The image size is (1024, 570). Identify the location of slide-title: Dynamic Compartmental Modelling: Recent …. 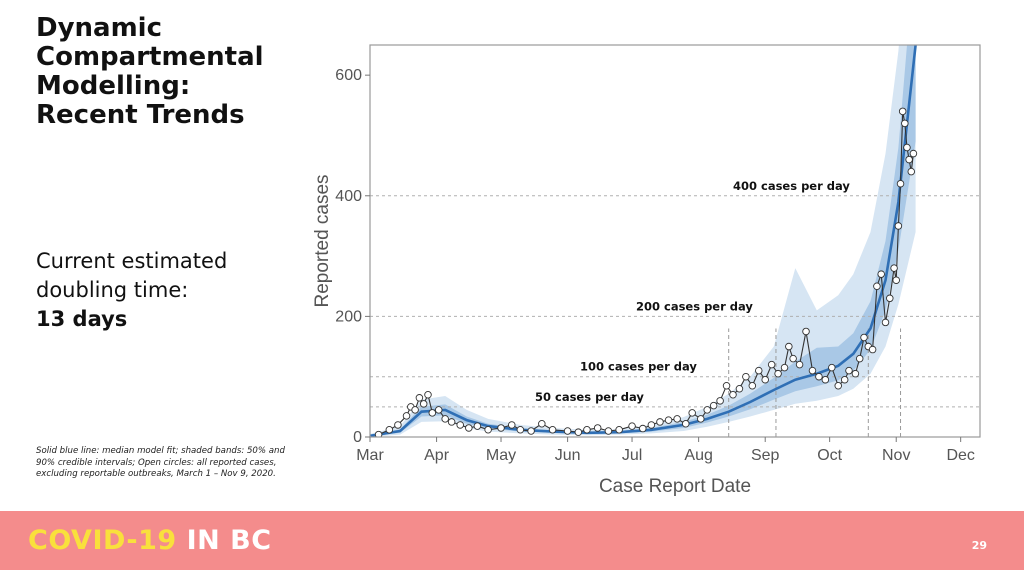
(166, 72).